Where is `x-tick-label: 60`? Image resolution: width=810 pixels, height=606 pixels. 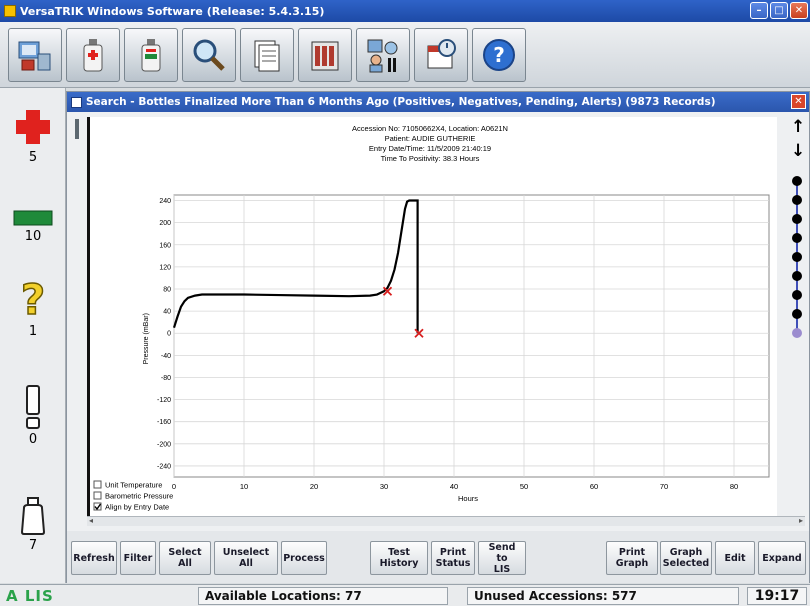 x-tick-label: 60 is located at coordinates (594, 486).